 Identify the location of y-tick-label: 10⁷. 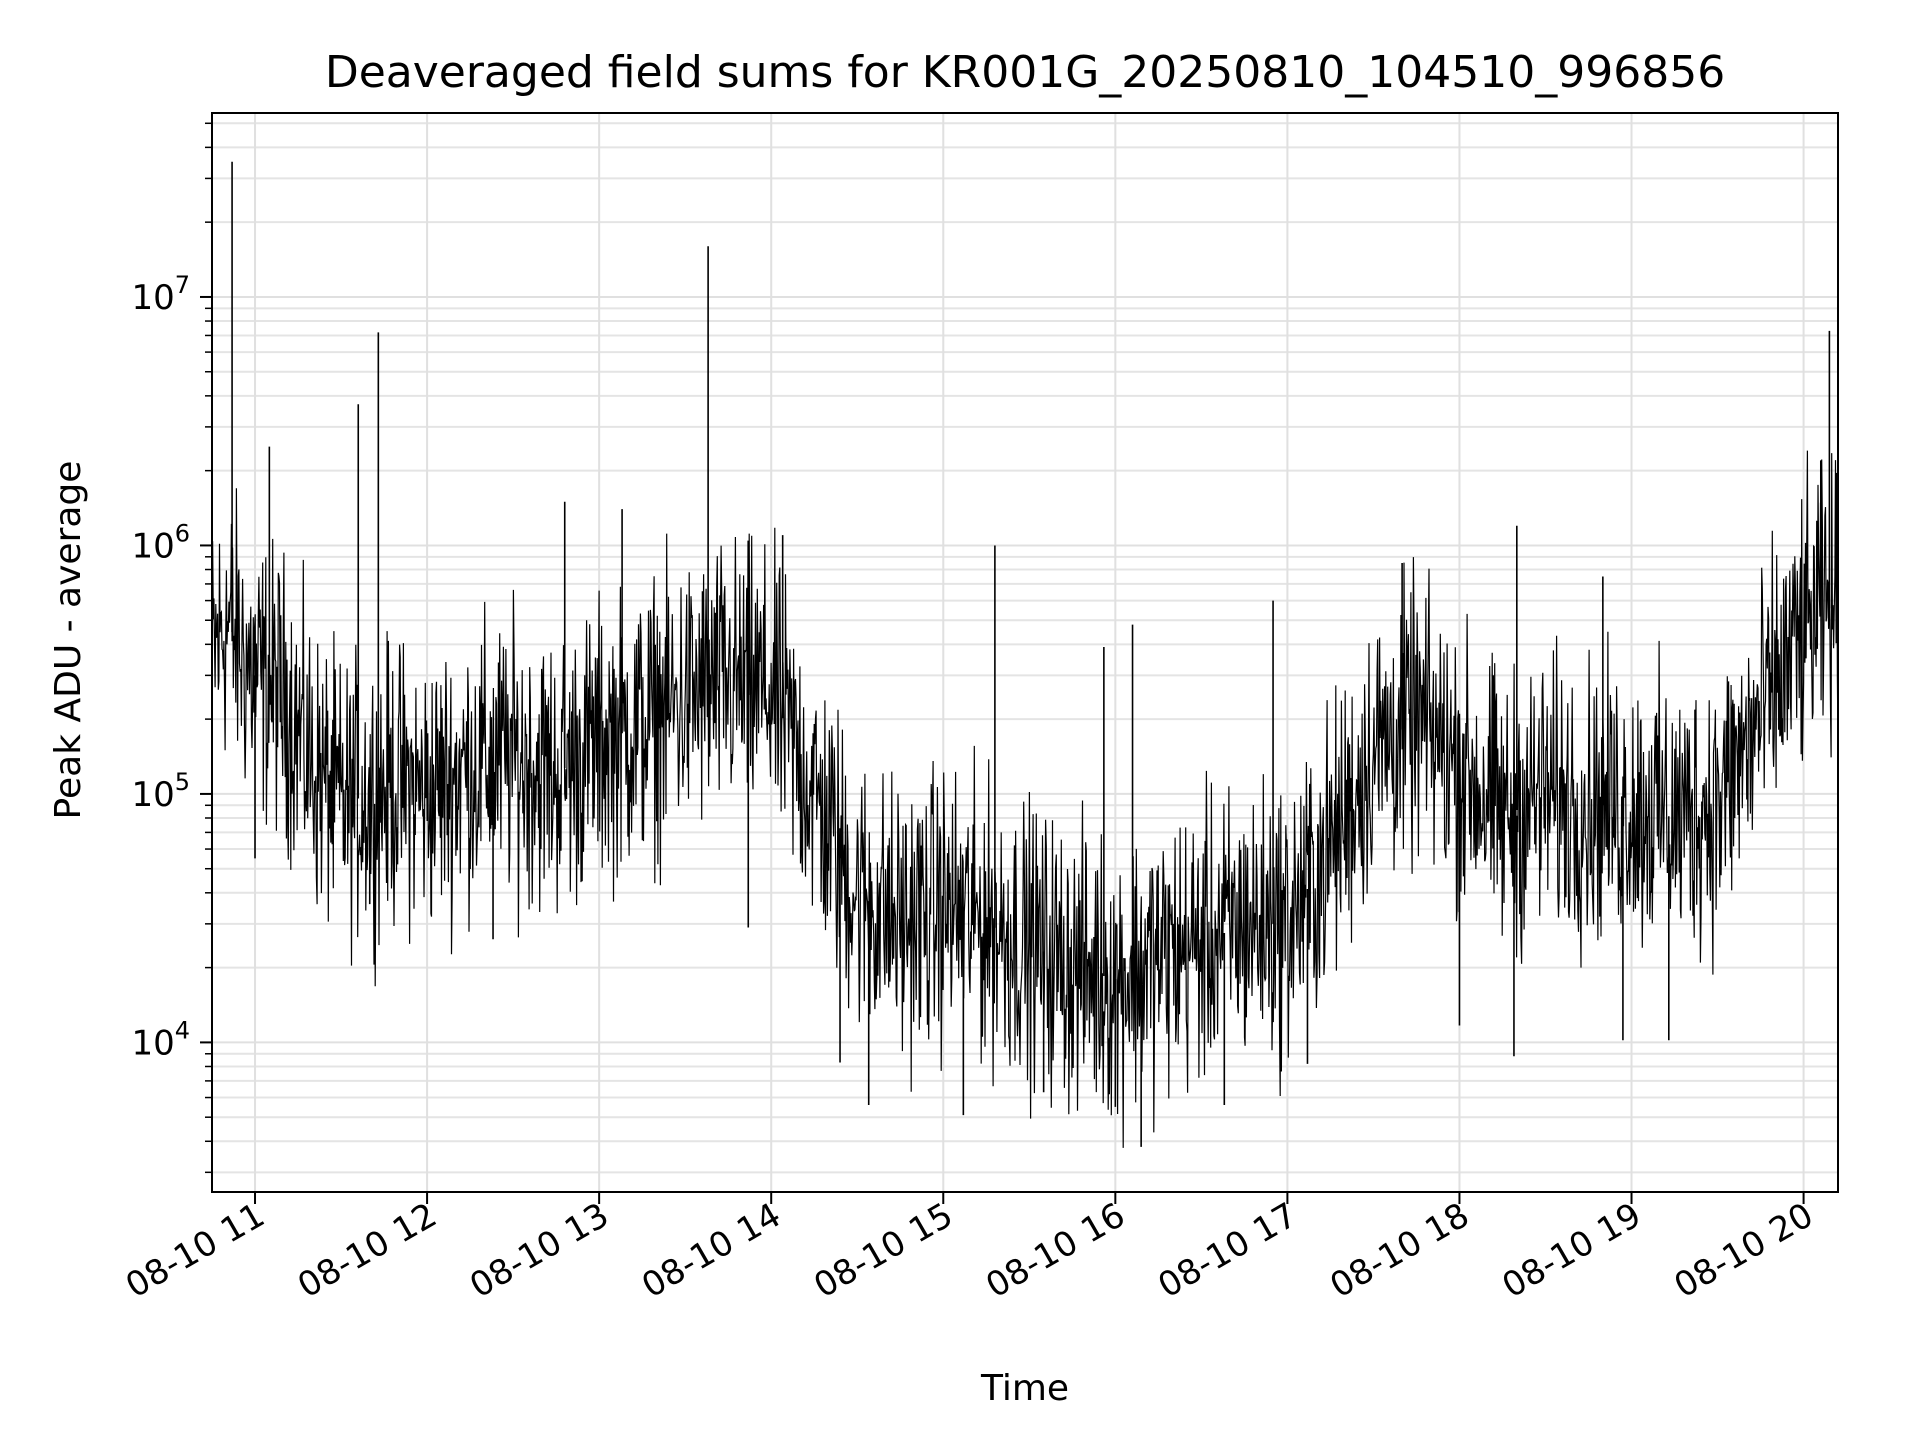
(160, 294).